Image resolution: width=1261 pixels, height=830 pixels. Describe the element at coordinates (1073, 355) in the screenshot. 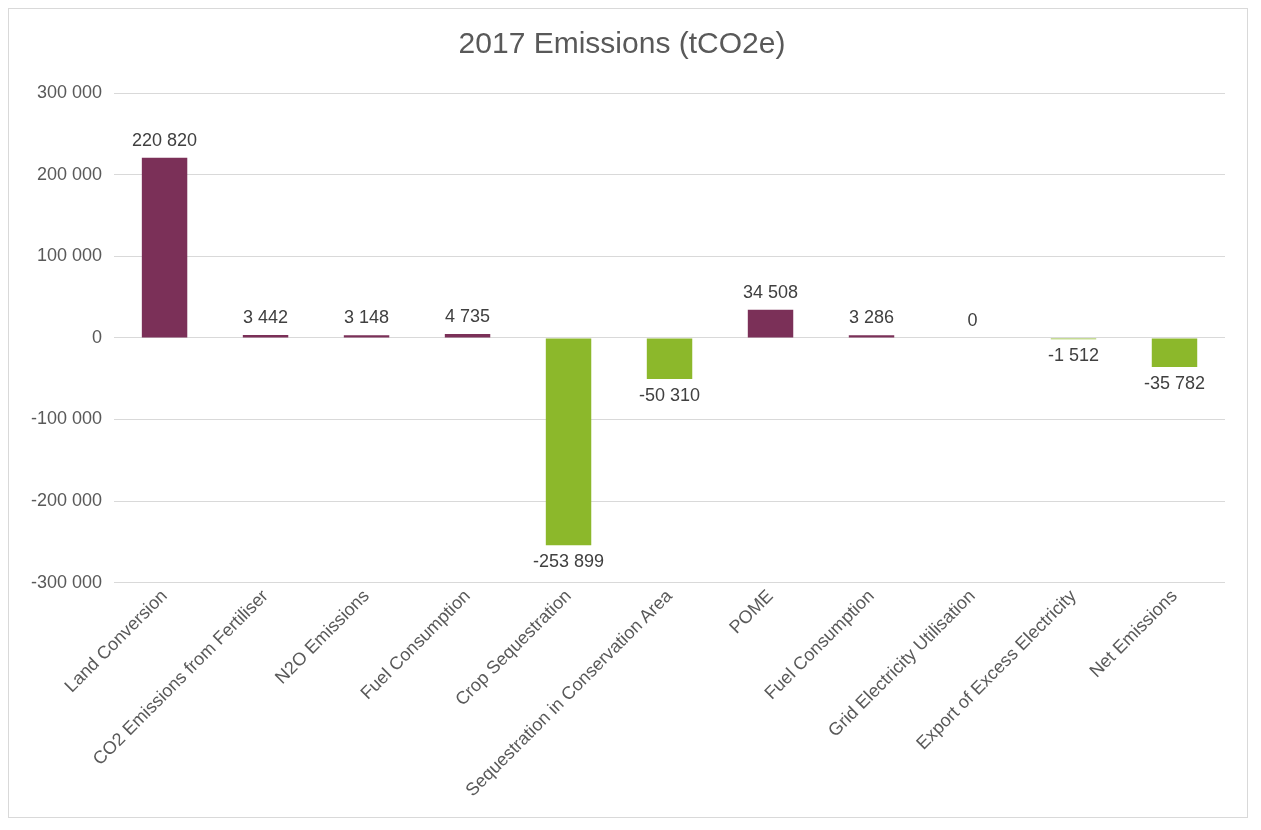

I see `data-label: -1 512` at that location.